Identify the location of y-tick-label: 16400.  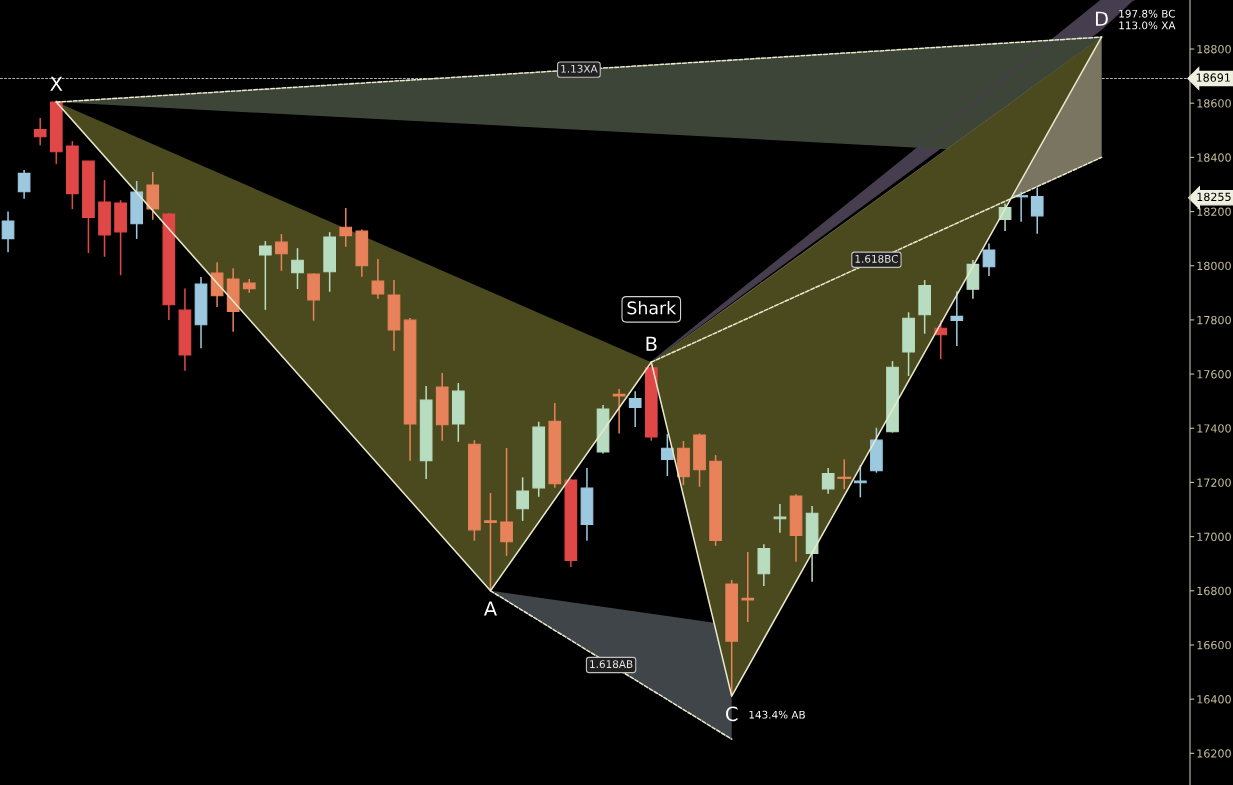
(1214, 699).